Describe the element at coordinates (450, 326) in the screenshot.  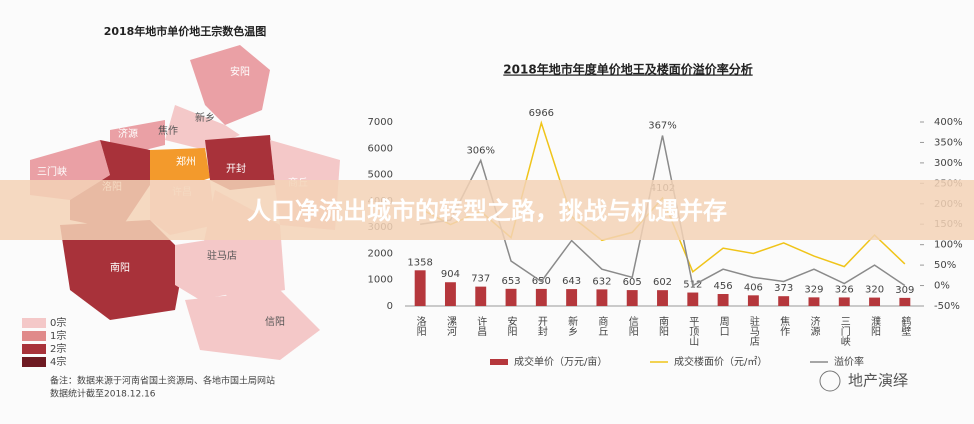
I see `x-tick-label: 漯河` at that location.